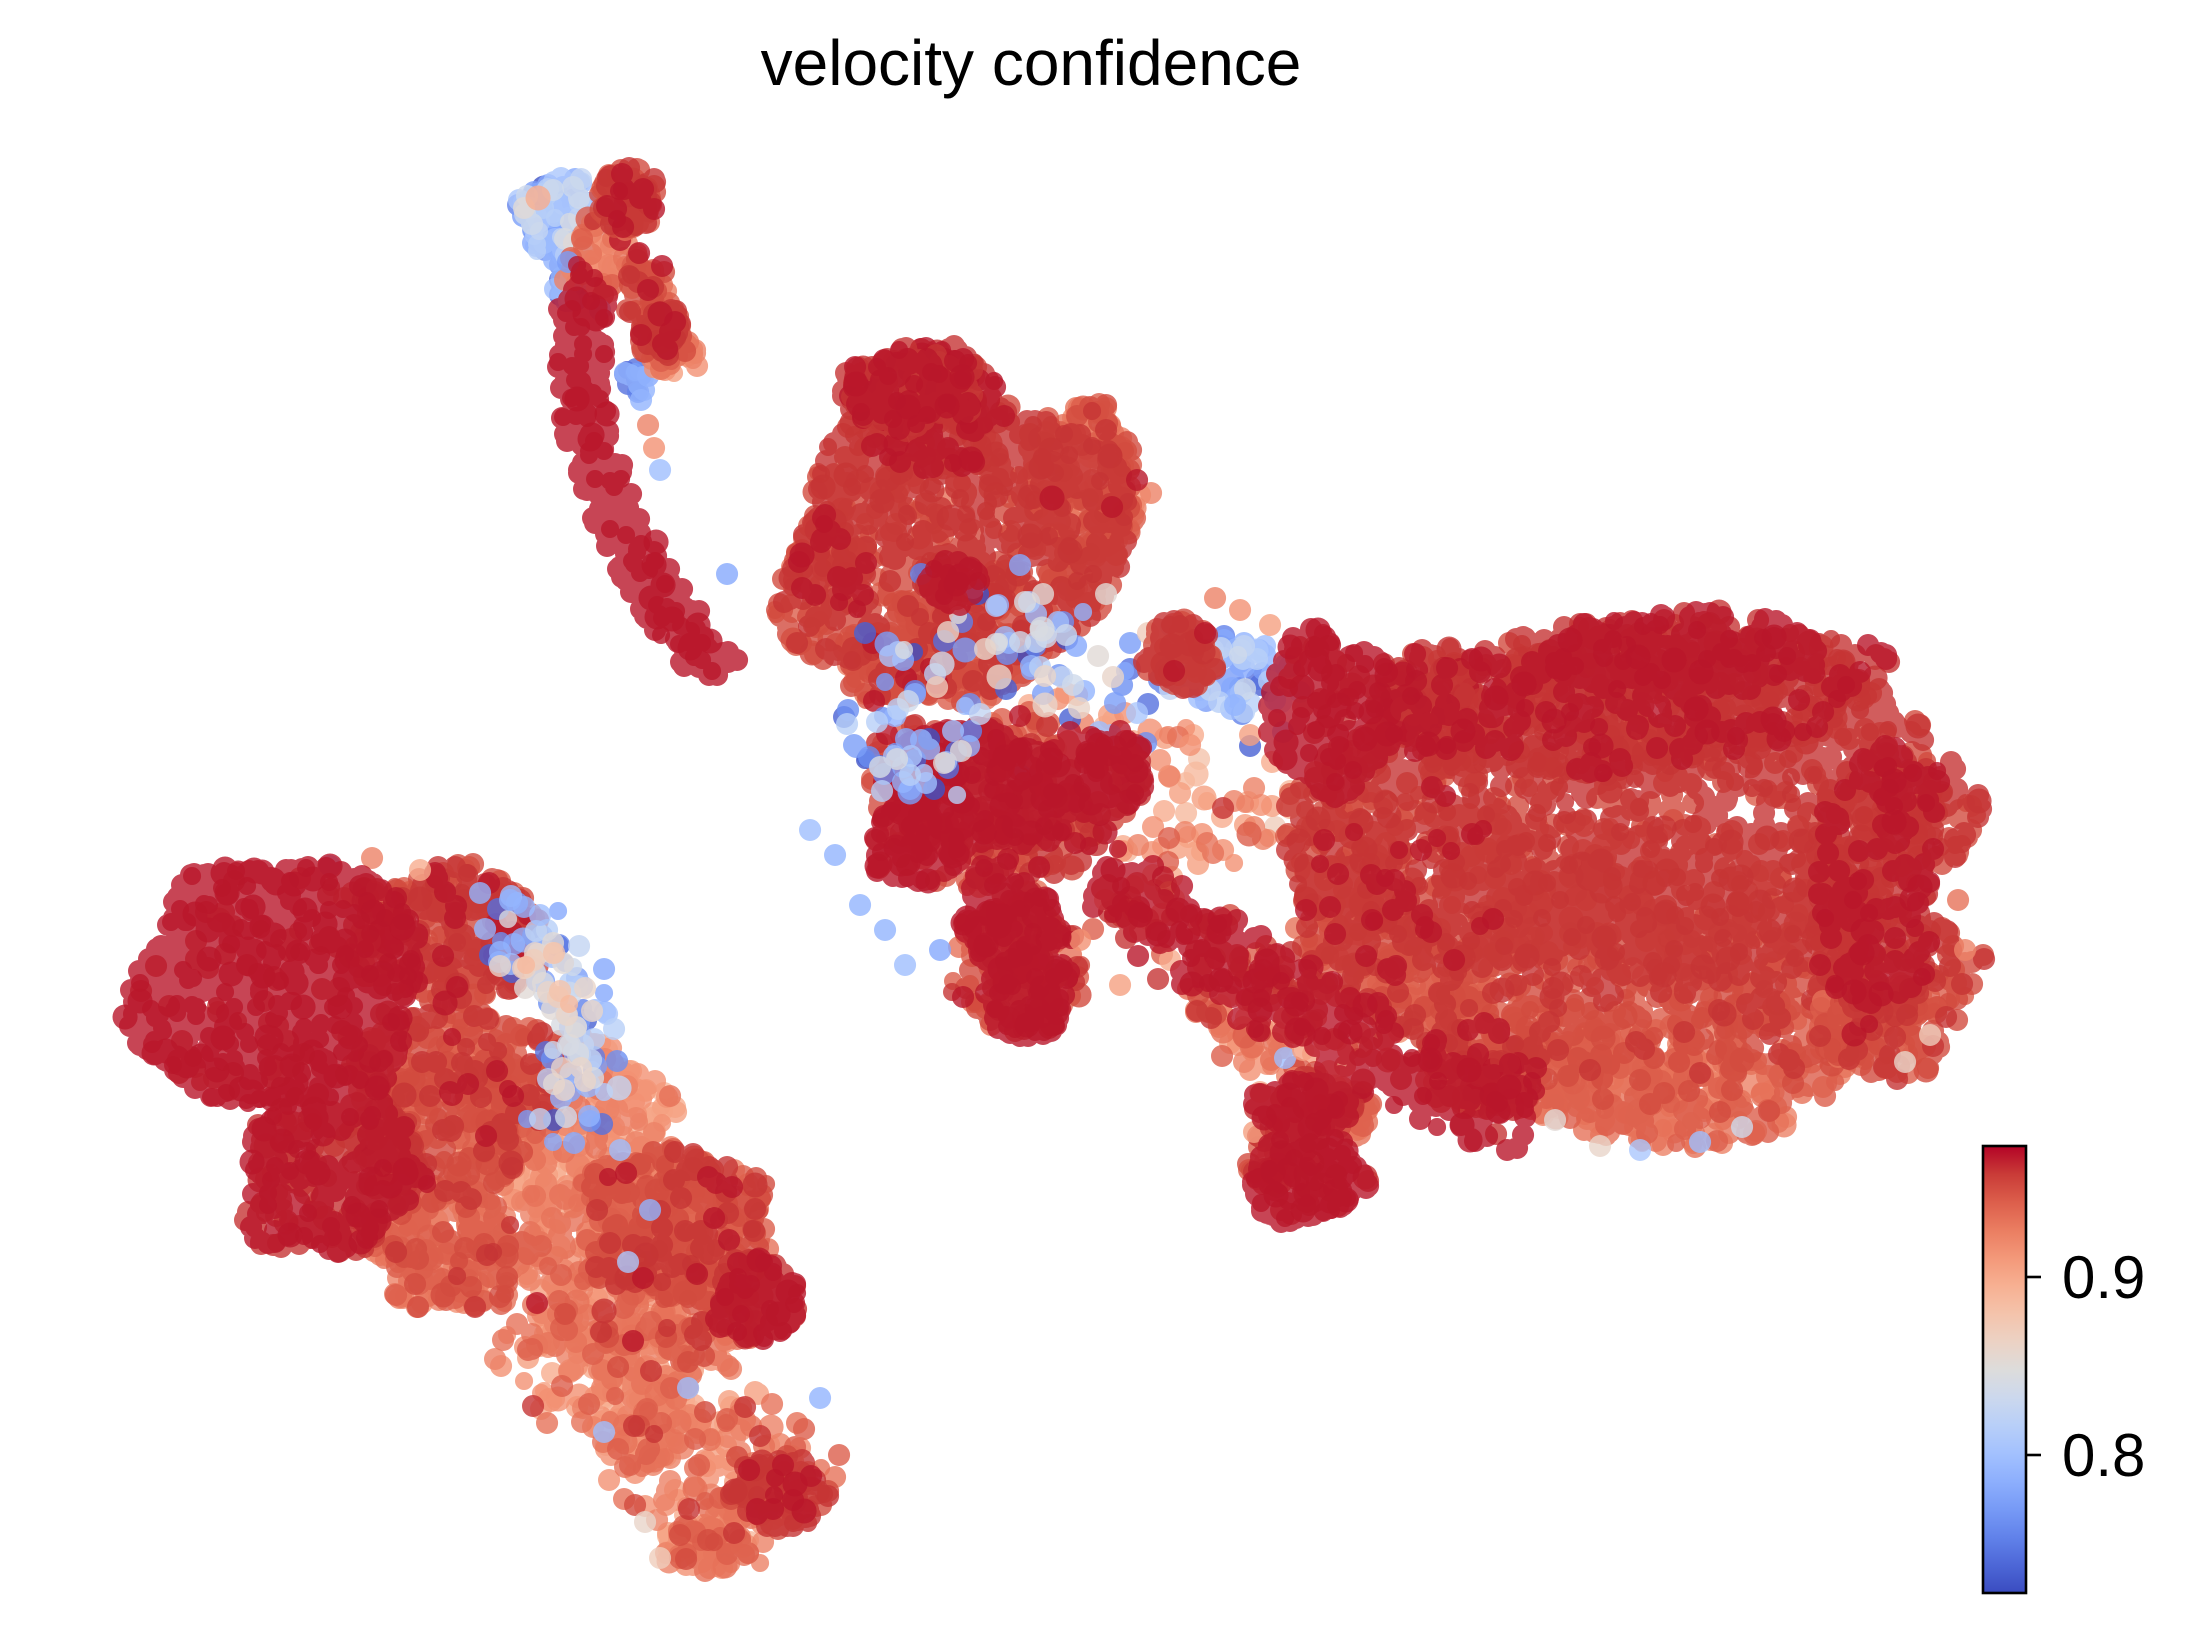 The width and height of the screenshot is (2191, 1633). I want to click on svg-text: 0.8, so click(2103, 1455).